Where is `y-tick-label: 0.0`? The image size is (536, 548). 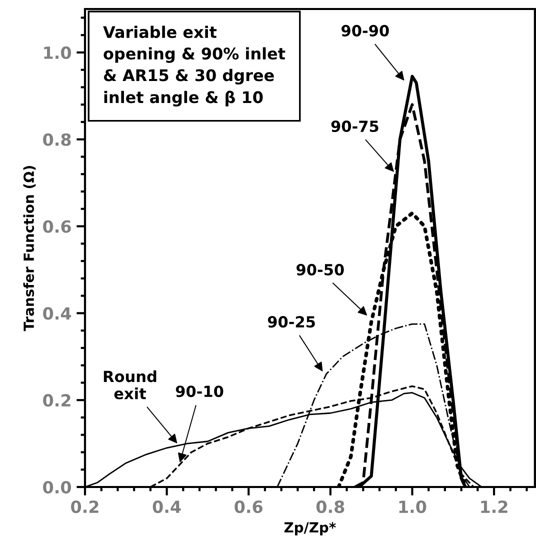
y-tick-label: 0.0 is located at coordinates (57, 487).